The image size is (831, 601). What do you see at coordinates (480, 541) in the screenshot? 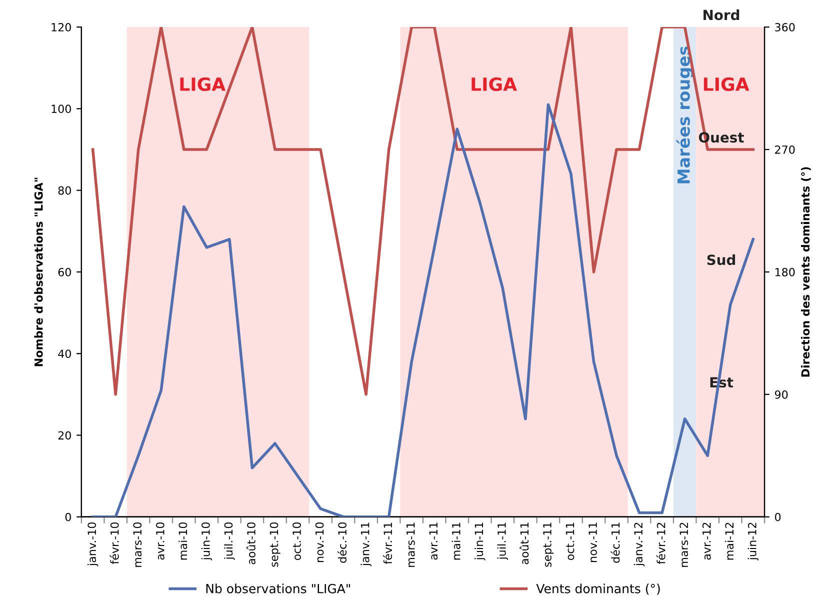
I see `x-tick-label: juin-11` at bounding box center [480, 541].